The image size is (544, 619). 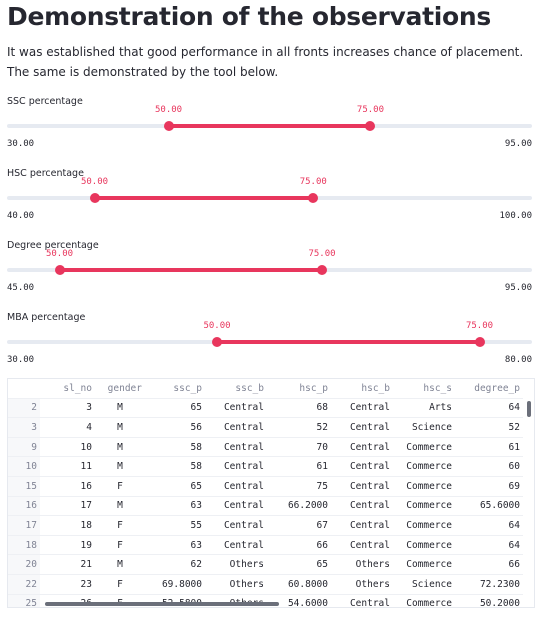 I want to click on table-cell: 16, so click(x=67, y=486).